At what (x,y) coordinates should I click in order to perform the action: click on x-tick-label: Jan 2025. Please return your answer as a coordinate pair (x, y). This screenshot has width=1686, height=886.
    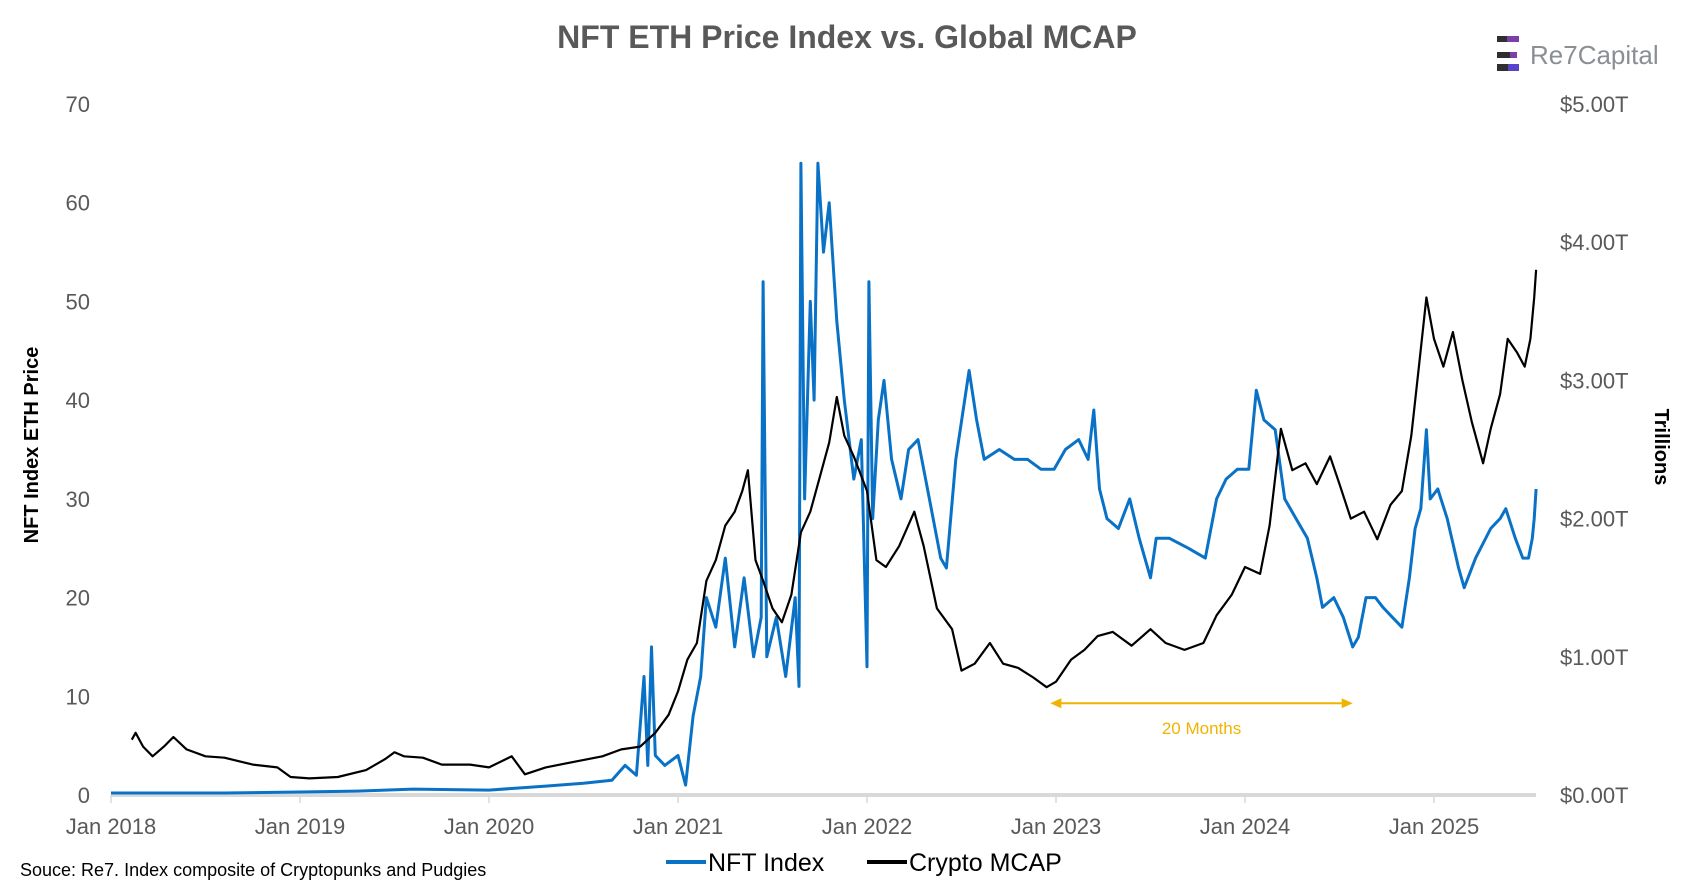
    Looking at the image, I should click on (1434, 826).